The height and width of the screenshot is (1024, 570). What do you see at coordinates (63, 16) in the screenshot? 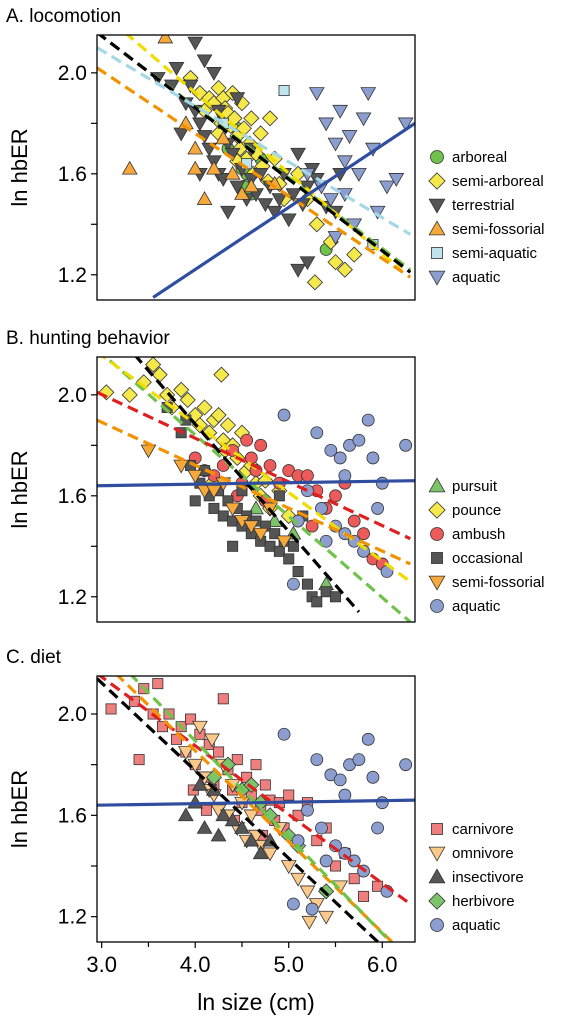
I see `panel-title: A. locomotion` at bounding box center [63, 16].